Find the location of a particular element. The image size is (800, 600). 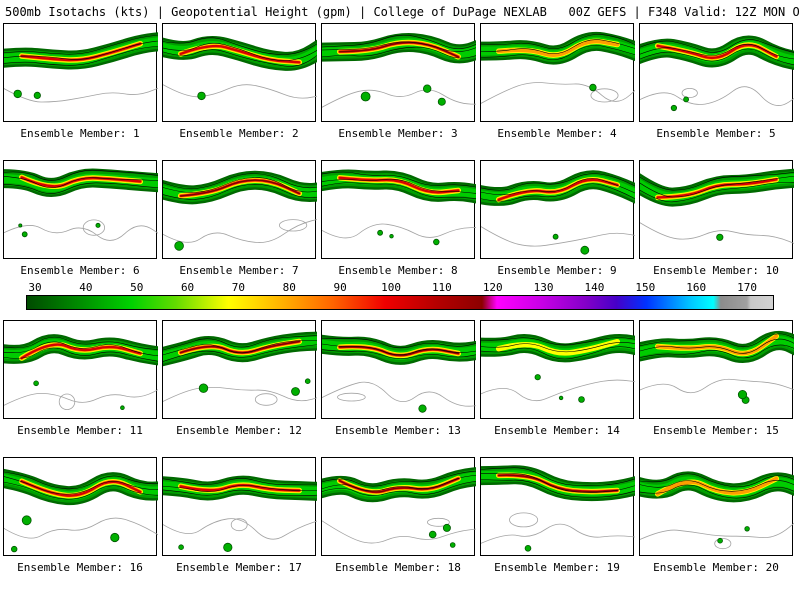

panel-label: Ensemble Member: 14 is located at coordinates (557, 430).